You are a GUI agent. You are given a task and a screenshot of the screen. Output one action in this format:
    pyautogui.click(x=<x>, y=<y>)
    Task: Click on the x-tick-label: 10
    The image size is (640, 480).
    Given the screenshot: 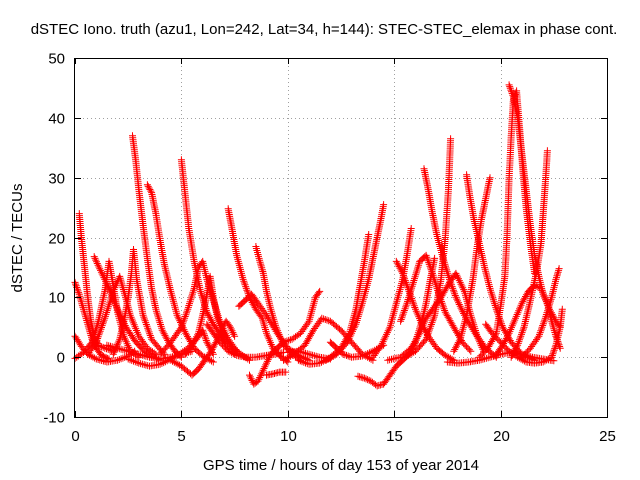 What is the action you would take?
    pyautogui.click(x=288, y=436)
    